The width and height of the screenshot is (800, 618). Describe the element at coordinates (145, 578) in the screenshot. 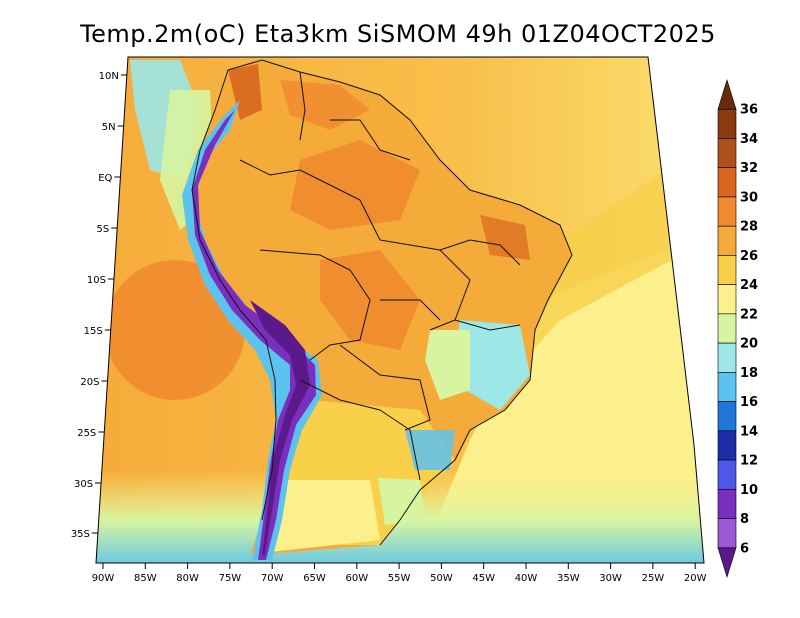

I see `lon-label: 85W` at that location.